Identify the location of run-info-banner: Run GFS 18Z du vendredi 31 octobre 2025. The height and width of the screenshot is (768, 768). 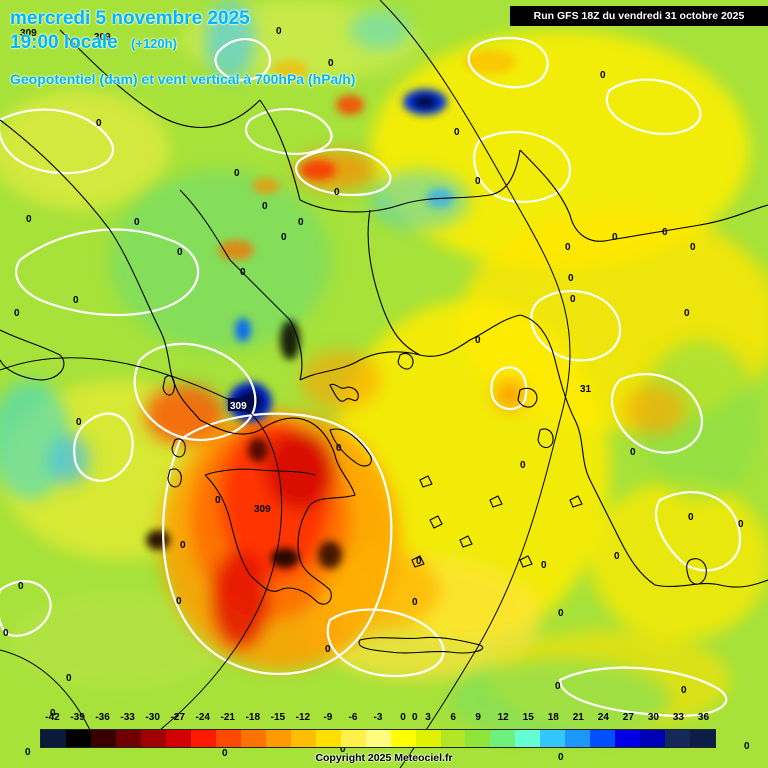
(639, 16).